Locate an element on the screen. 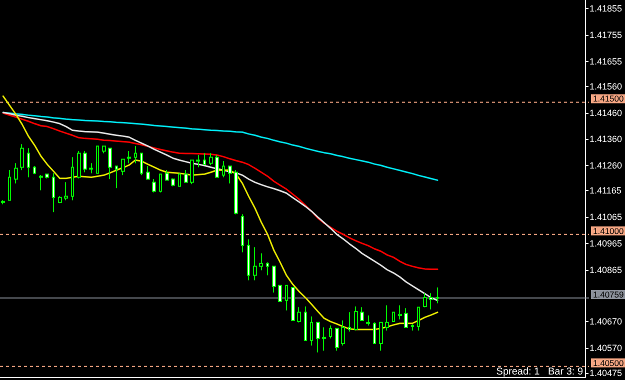  y-tick-label: 1.41755 is located at coordinates (605, 35).